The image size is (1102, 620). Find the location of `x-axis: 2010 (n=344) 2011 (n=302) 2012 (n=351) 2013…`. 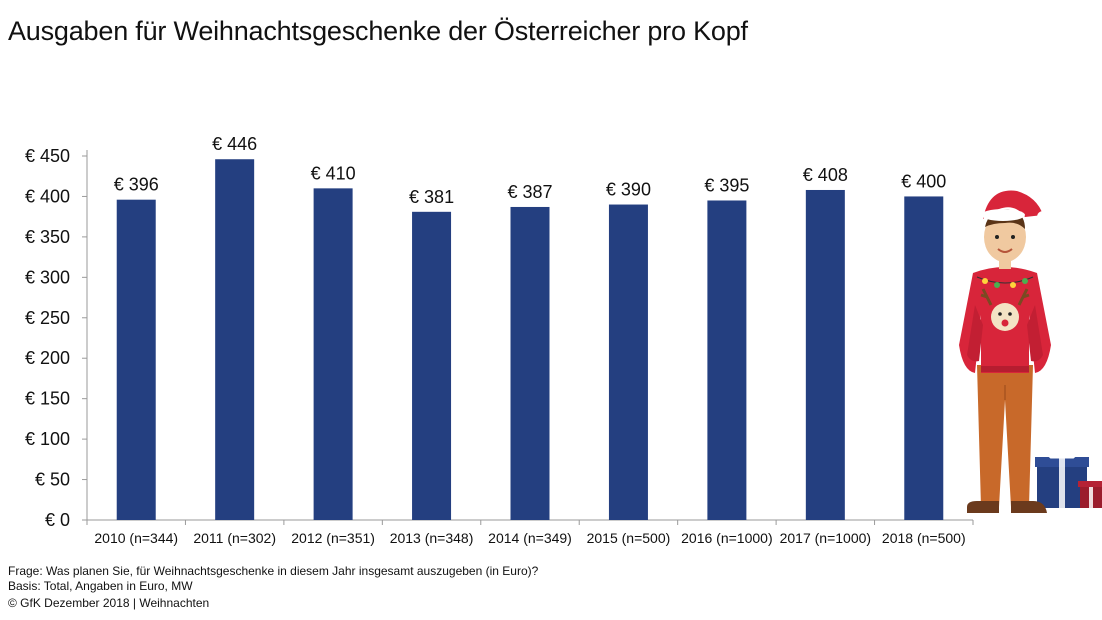

x-axis: 2010 (n=344) 2011 (n=302) 2012 (n=351) 2013… is located at coordinates (530, 532).